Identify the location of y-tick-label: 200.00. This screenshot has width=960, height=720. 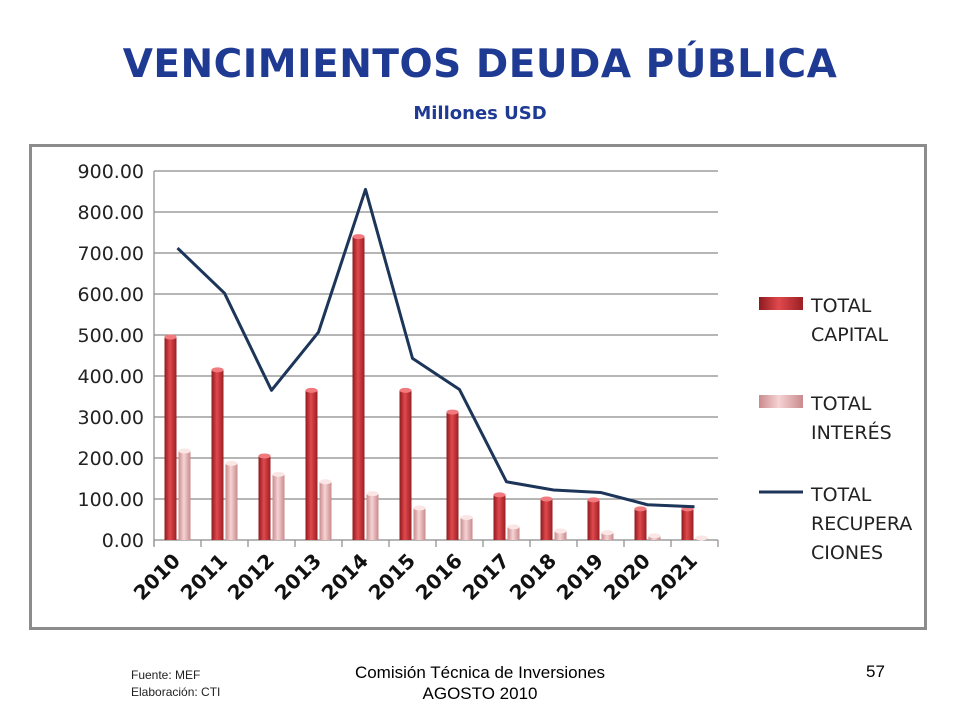
(111, 459).